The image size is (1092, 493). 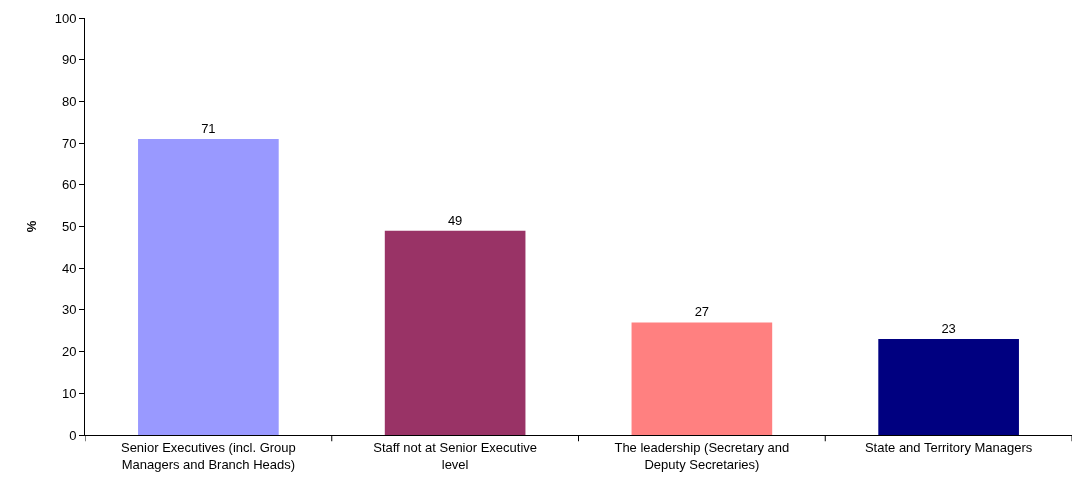 What do you see at coordinates (702, 455) in the screenshot?
I see `x-tick-label: The leadership (Secretary and Deputy Secretaries)` at bounding box center [702, 455].